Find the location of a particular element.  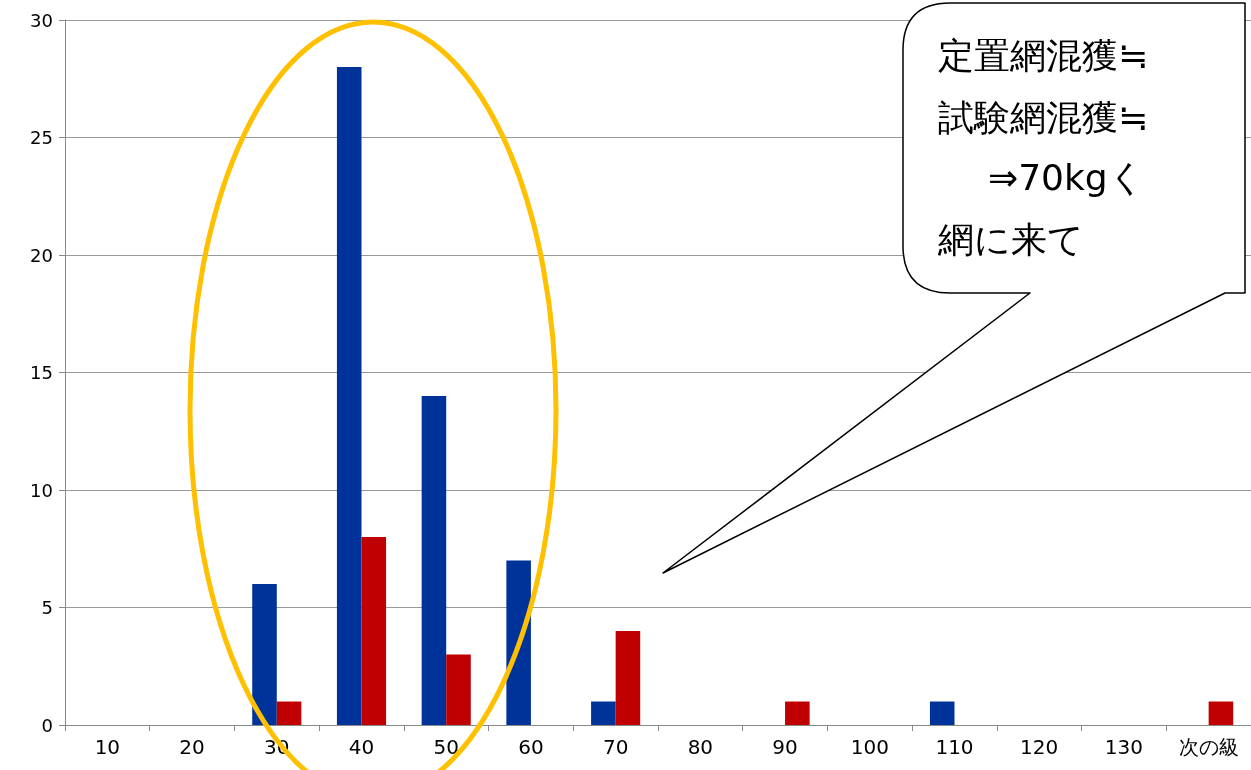

annotation: 定置網混獲≒ is located at coordinates (1043, 55).